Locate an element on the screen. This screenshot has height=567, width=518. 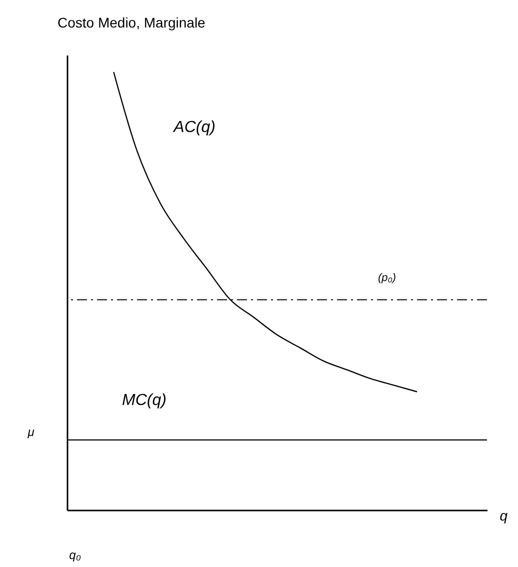
text: μ is located at coordinates (30, 432).